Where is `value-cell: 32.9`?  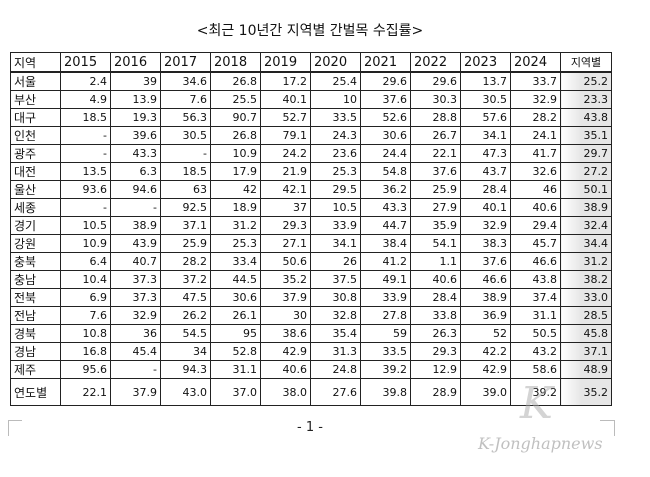 value-cell: 32.9 is located at coordinates (535, 99).